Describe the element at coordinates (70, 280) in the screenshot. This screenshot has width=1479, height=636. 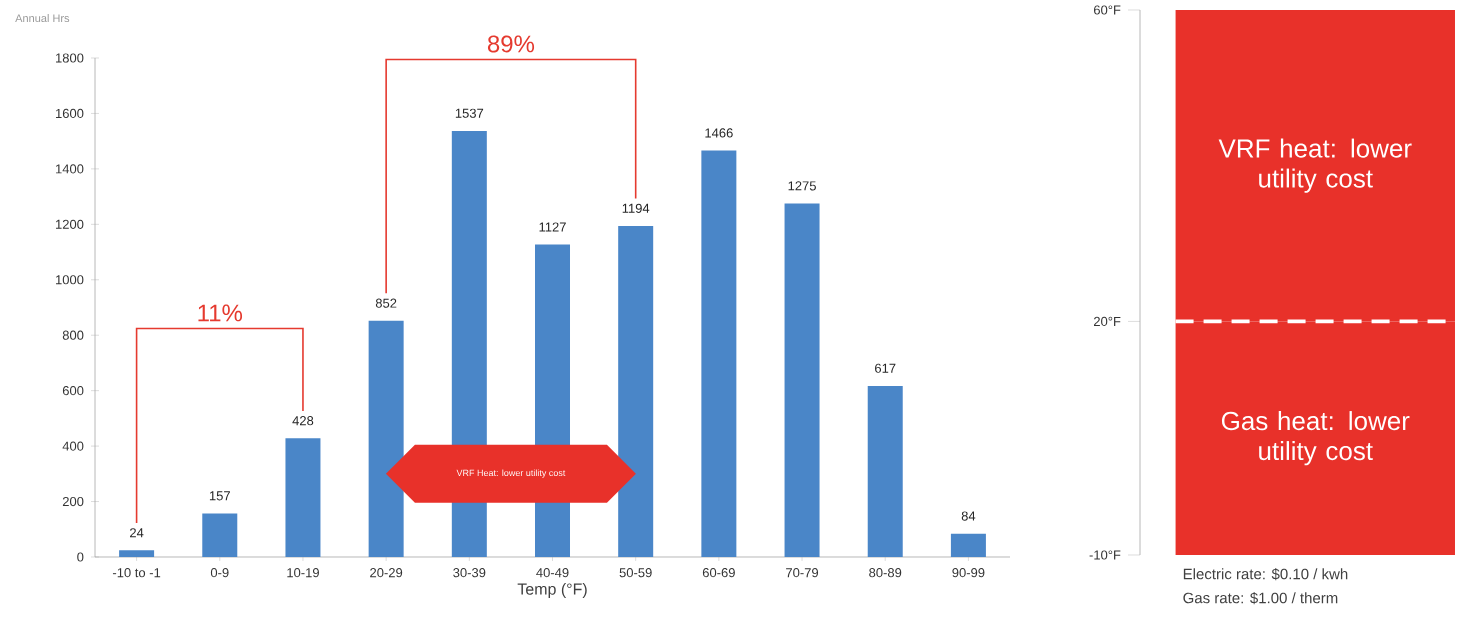
I see `y-tick-label: 1000` at that location.